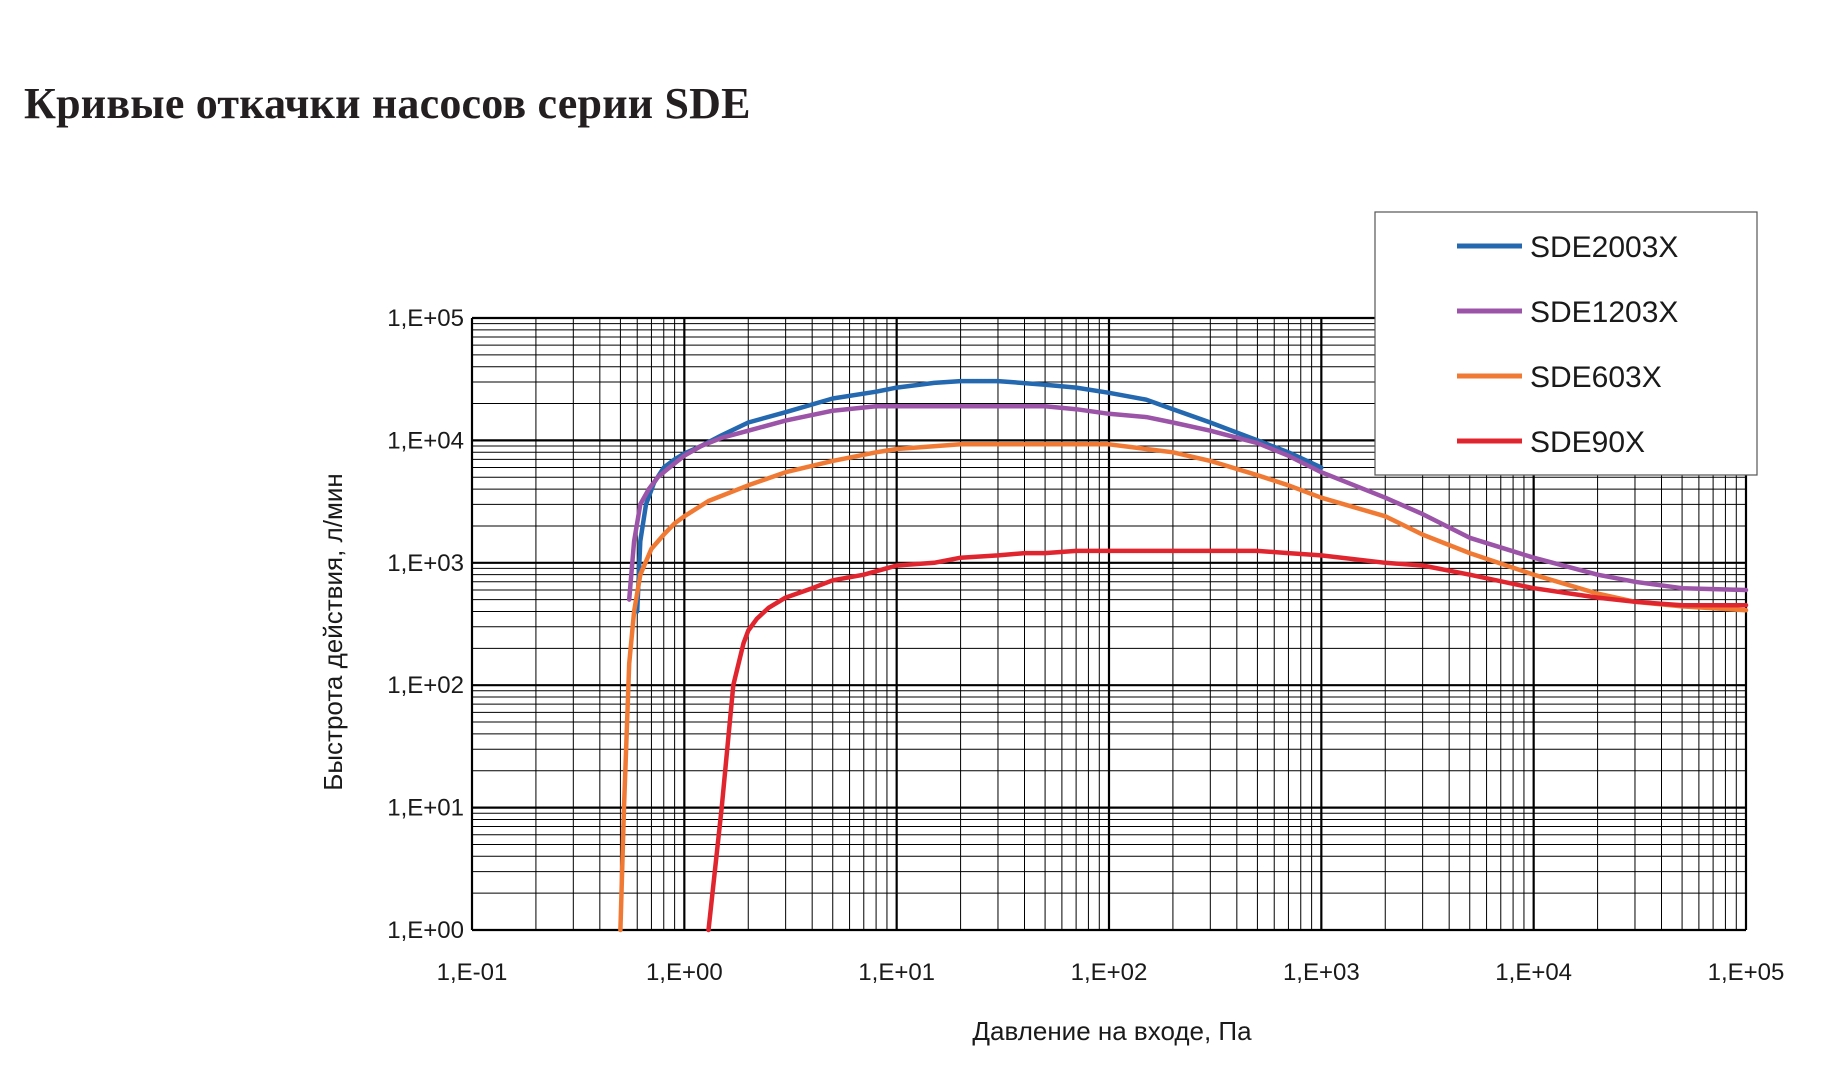  What do you see at coordinates (684, 972) in the screenshot?
I see `x-tick-label: 1,E+00` at bounding box center [684, 972].